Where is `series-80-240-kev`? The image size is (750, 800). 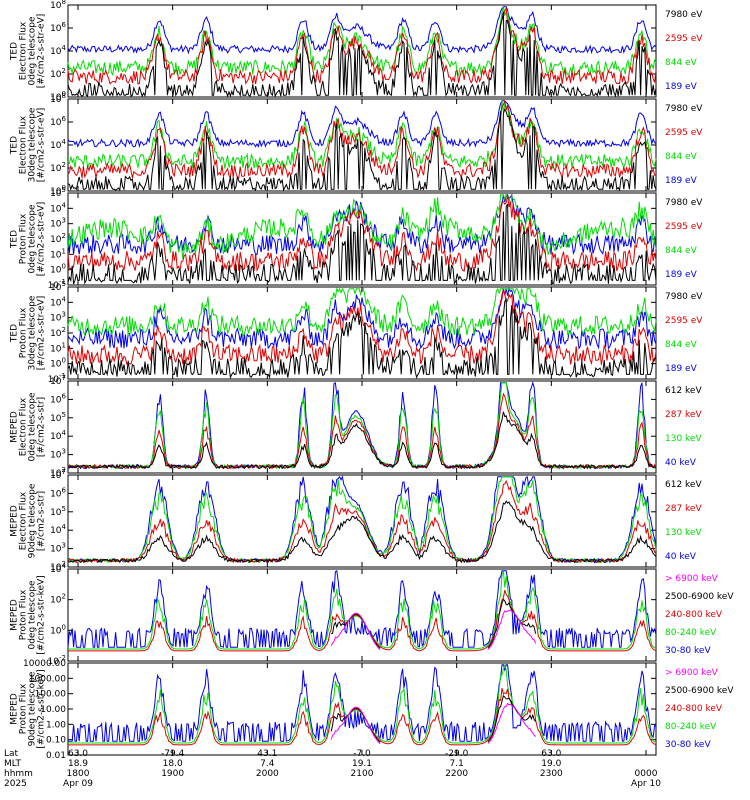
series-80-240-kev is located at coordinates (362, 610).